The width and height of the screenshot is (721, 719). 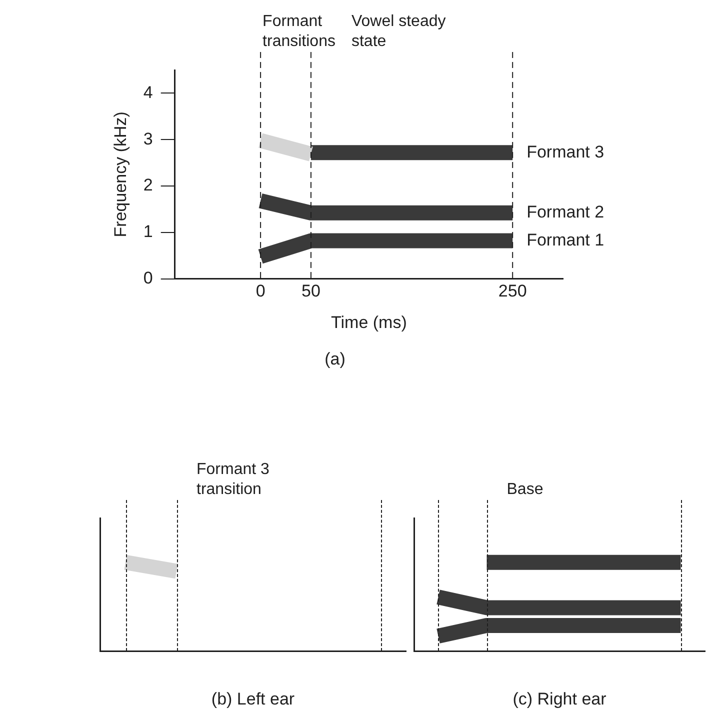 I want to click on x-tick-label: 0, so click(x=261, y=291).